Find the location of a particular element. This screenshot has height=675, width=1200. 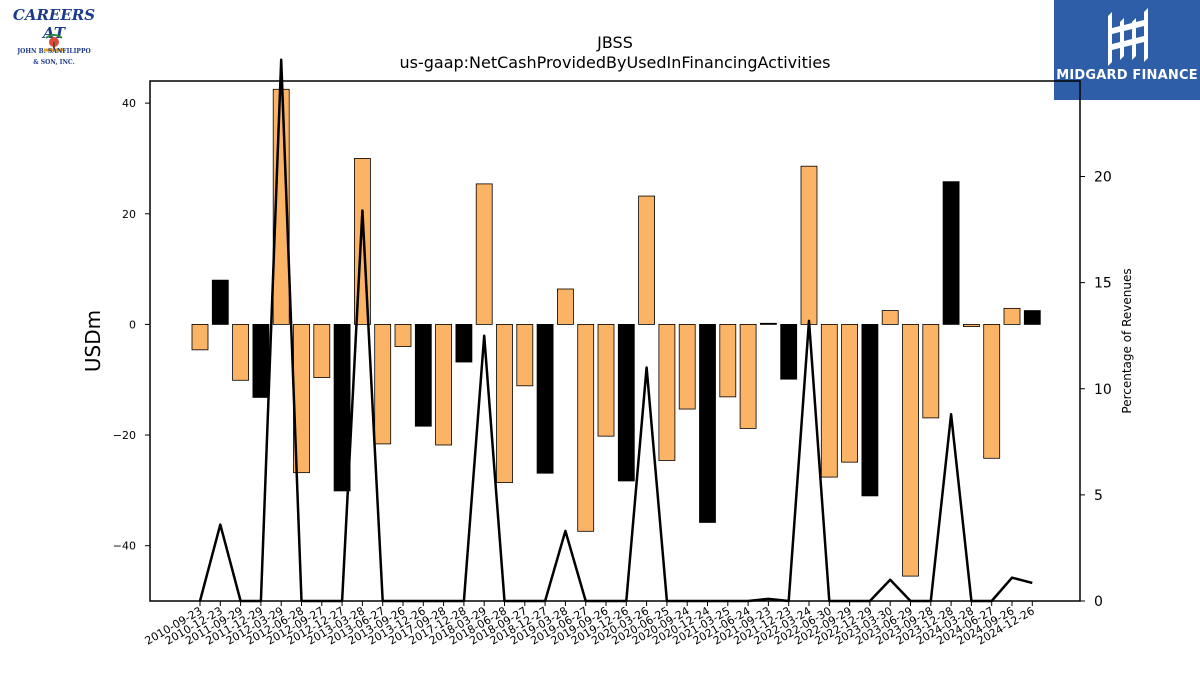

y-tick-label: 20 is located at coordinates (129, 214).